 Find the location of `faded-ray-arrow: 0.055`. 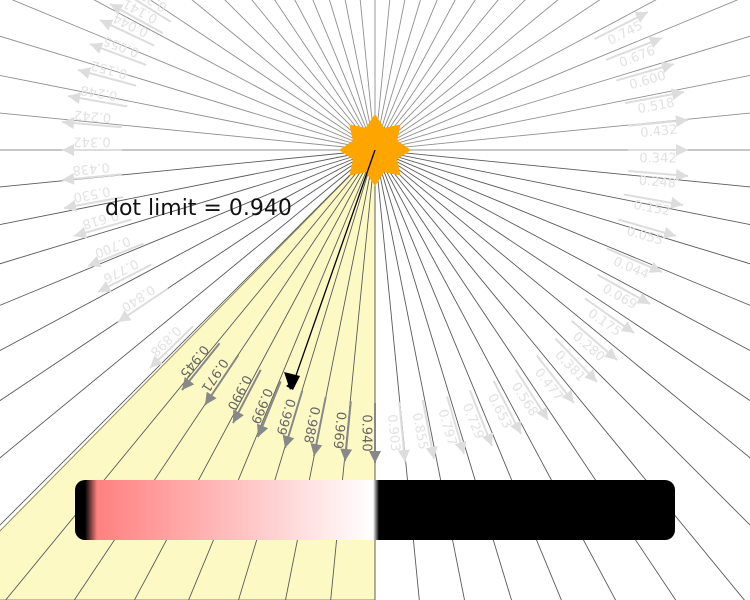

faded-ray-arrow: 0.055 is located at coordinates (647, 233).